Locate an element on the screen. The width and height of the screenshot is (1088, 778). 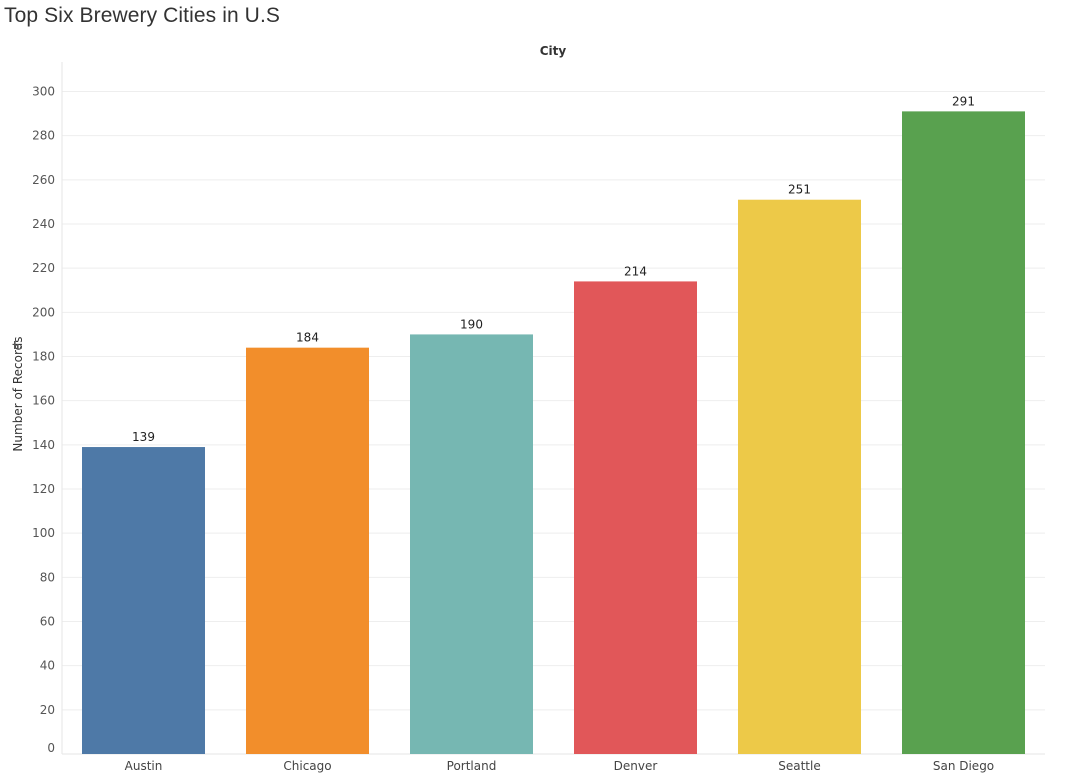
data-label: 184 is located at coordinates (307, 338).